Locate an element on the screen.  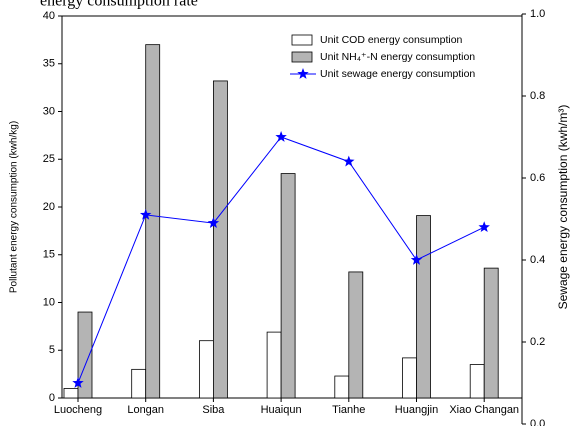
y2-tick-label: 0.6 is located at coordinates (537, 178).